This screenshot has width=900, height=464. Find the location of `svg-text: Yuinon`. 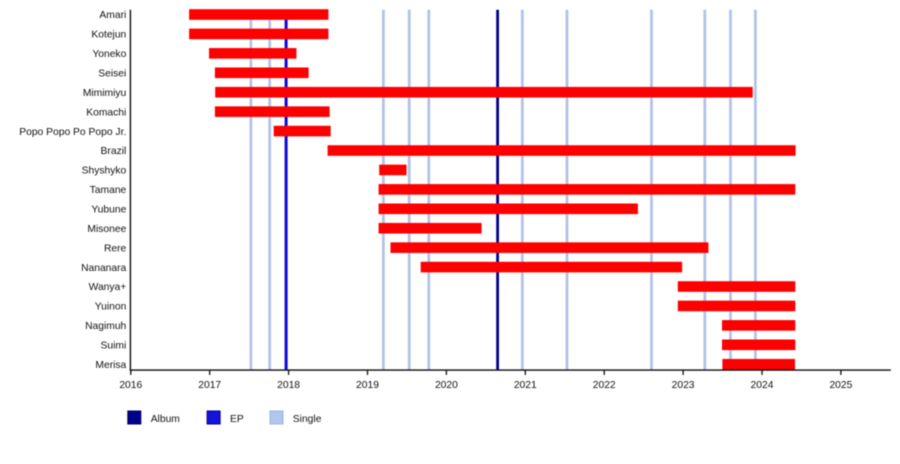

svg-text: Yuinon is located at coordinates (111, 307).